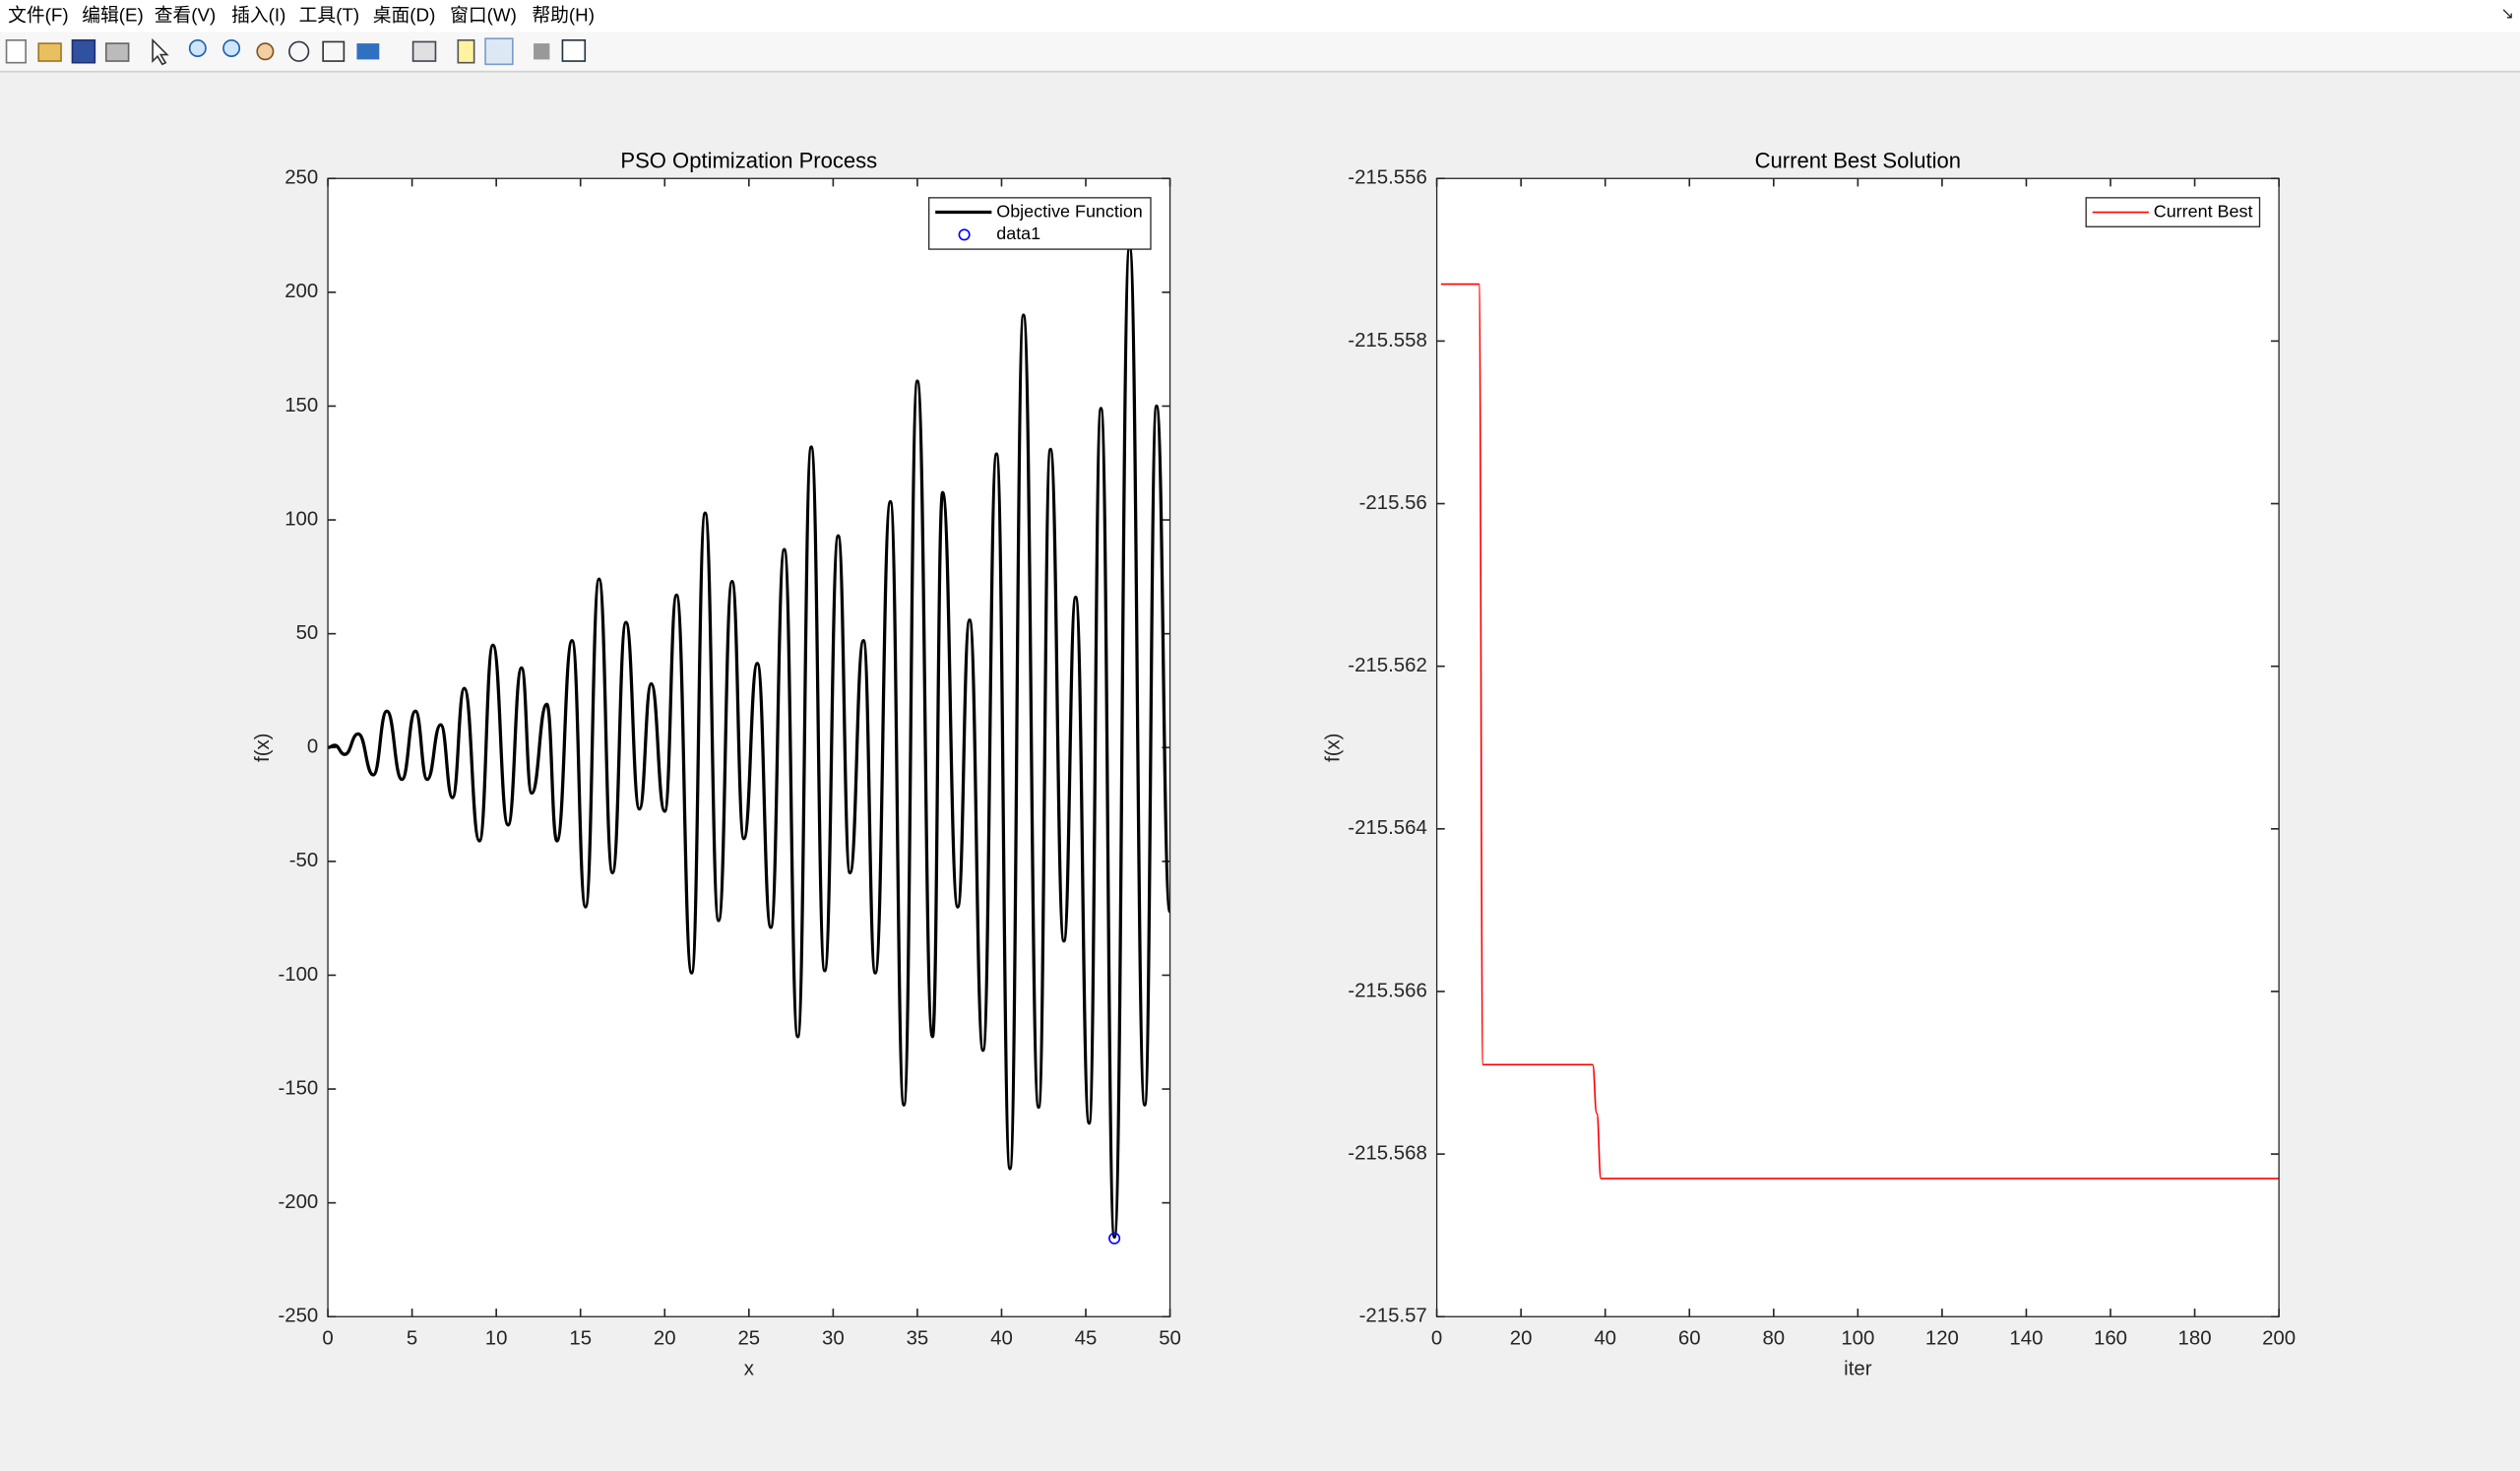 The height and width of the screenshot is (1471, 2520). I want to click on menu-item: 插入(I), so click(258, 14).